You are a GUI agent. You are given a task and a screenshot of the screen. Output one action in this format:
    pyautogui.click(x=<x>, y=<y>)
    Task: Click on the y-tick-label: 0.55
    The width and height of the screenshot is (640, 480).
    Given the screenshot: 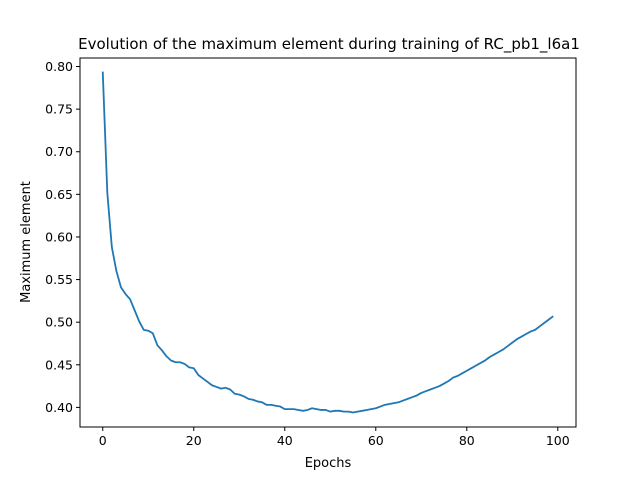 What is the action you would take?
    pyautogui.click(x=59, y=279)
    